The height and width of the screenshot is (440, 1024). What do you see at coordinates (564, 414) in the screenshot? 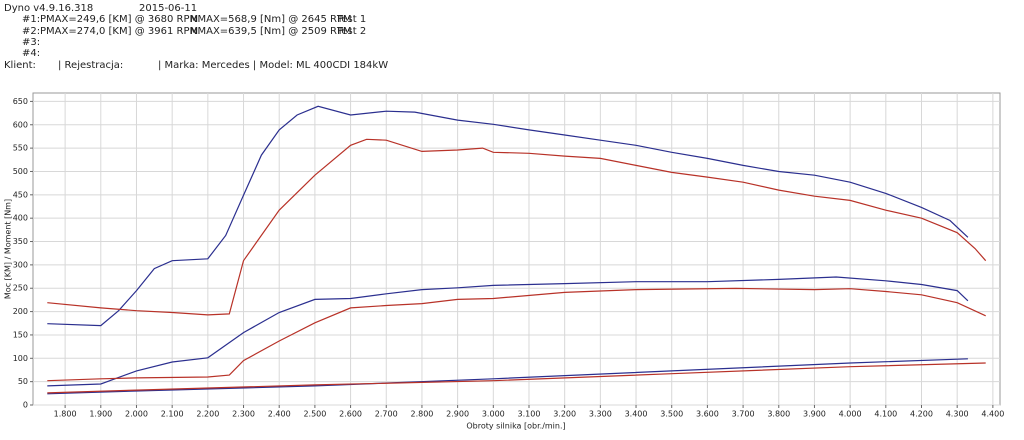
I see `x-tick-label: 3.200` at bounding box center [564, 414].